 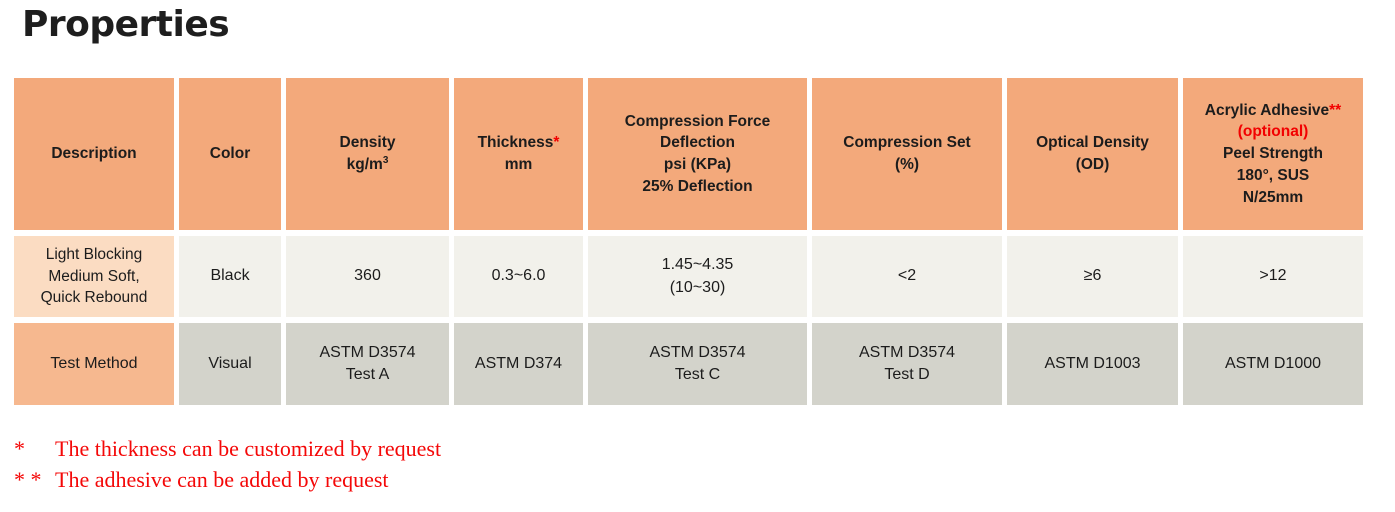 I want to click on compression-force-value: 1.45~4.35 (10~30), so click(x=697, y=276).